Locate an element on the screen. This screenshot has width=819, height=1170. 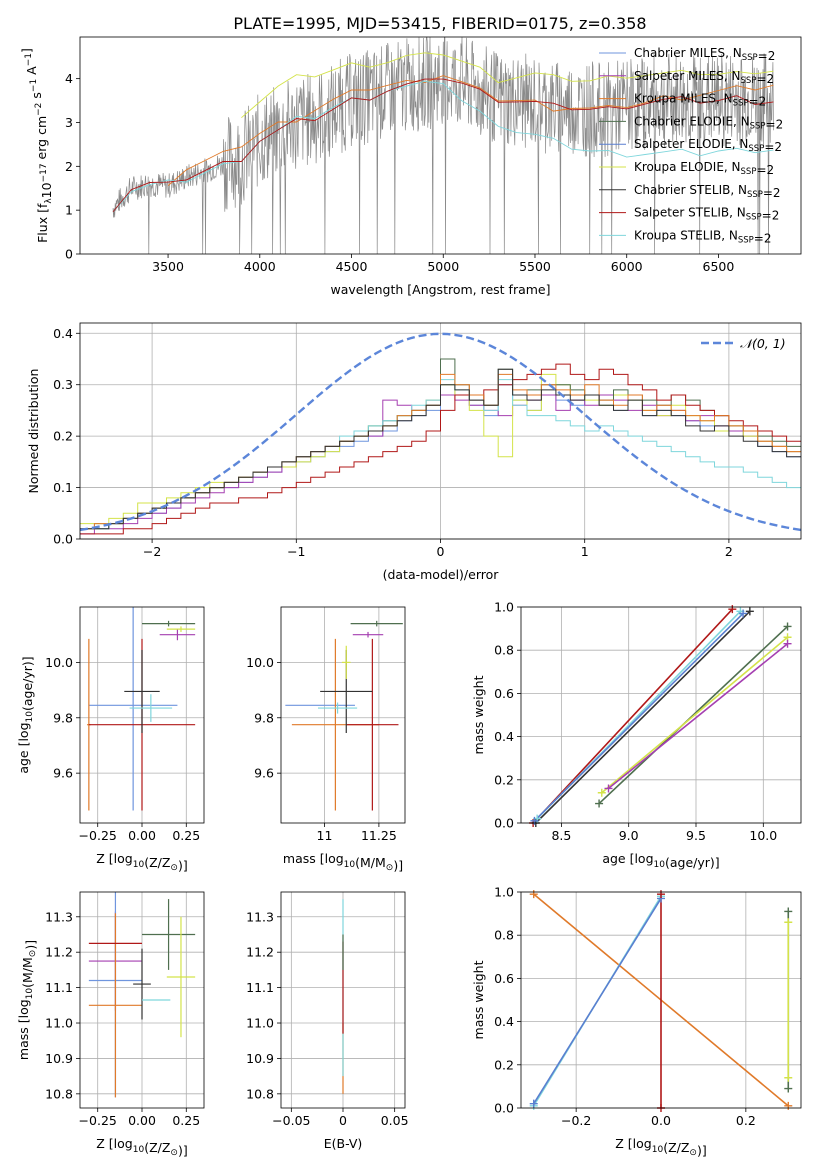
label-part: age/yr is located at coordinates (690, 862).